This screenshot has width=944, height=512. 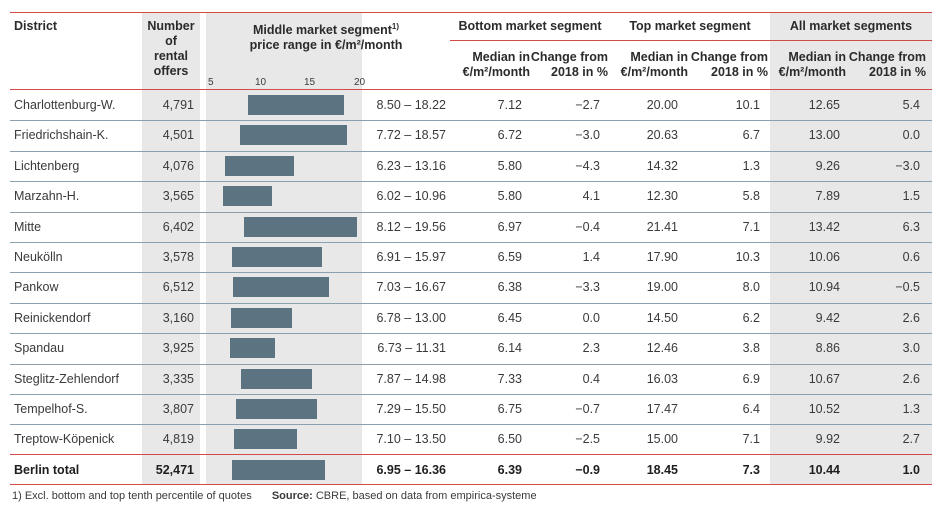 What do you see at coordinates (851, 26) in the screenshot?
I see `header-all-segments: All market segments` at bounding box center [851, 26].